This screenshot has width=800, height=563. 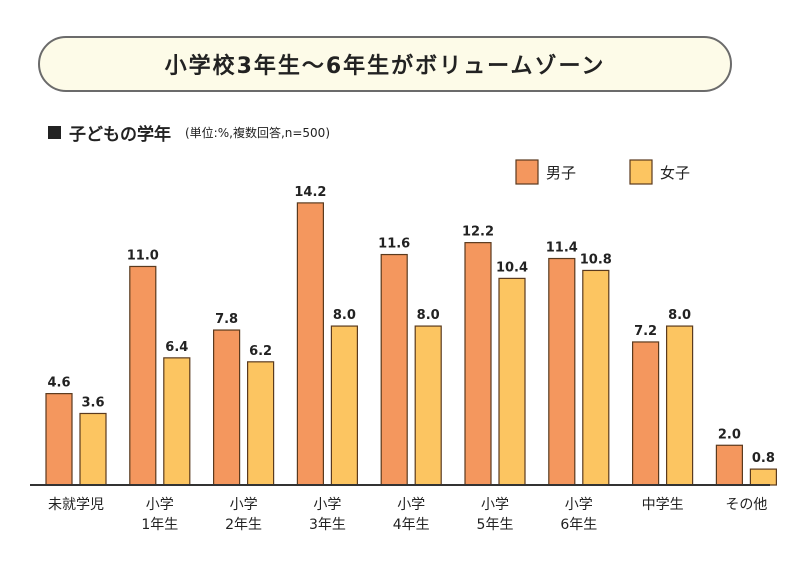 What do you see at coordinates (160, 505) in the screenshot?
I see `category-label-1-line-0: 小学` at bounding box center [160, 505].